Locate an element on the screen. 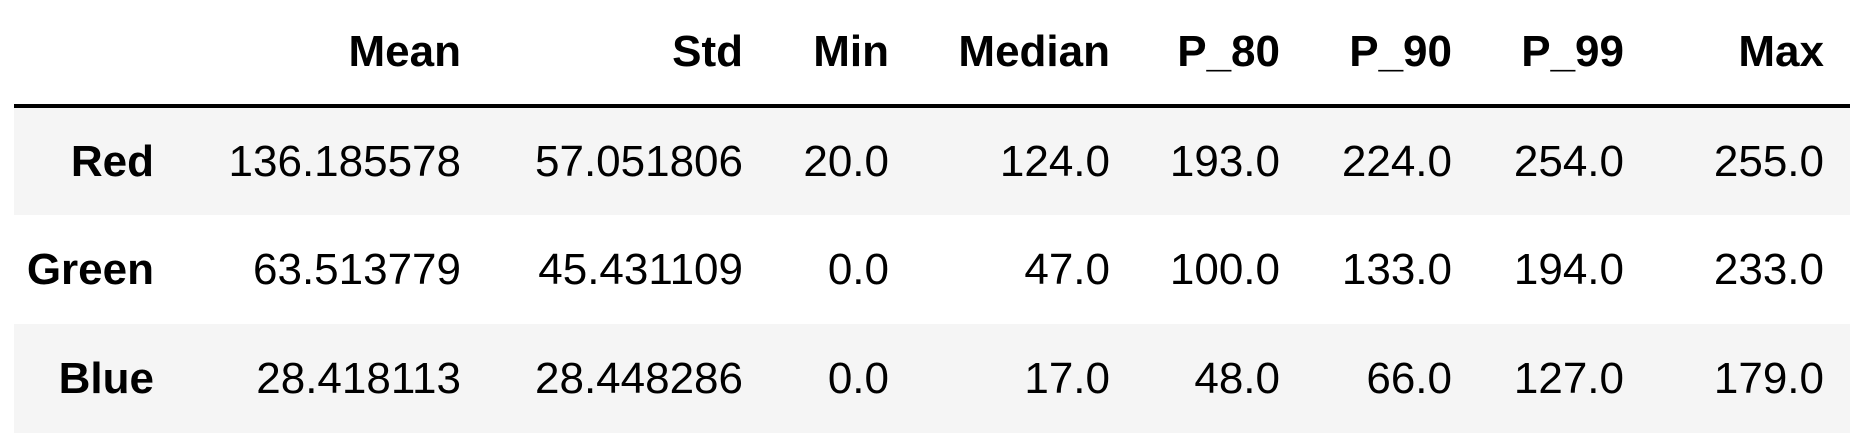  column-header-min: Min is located at coordinates (842, 54).